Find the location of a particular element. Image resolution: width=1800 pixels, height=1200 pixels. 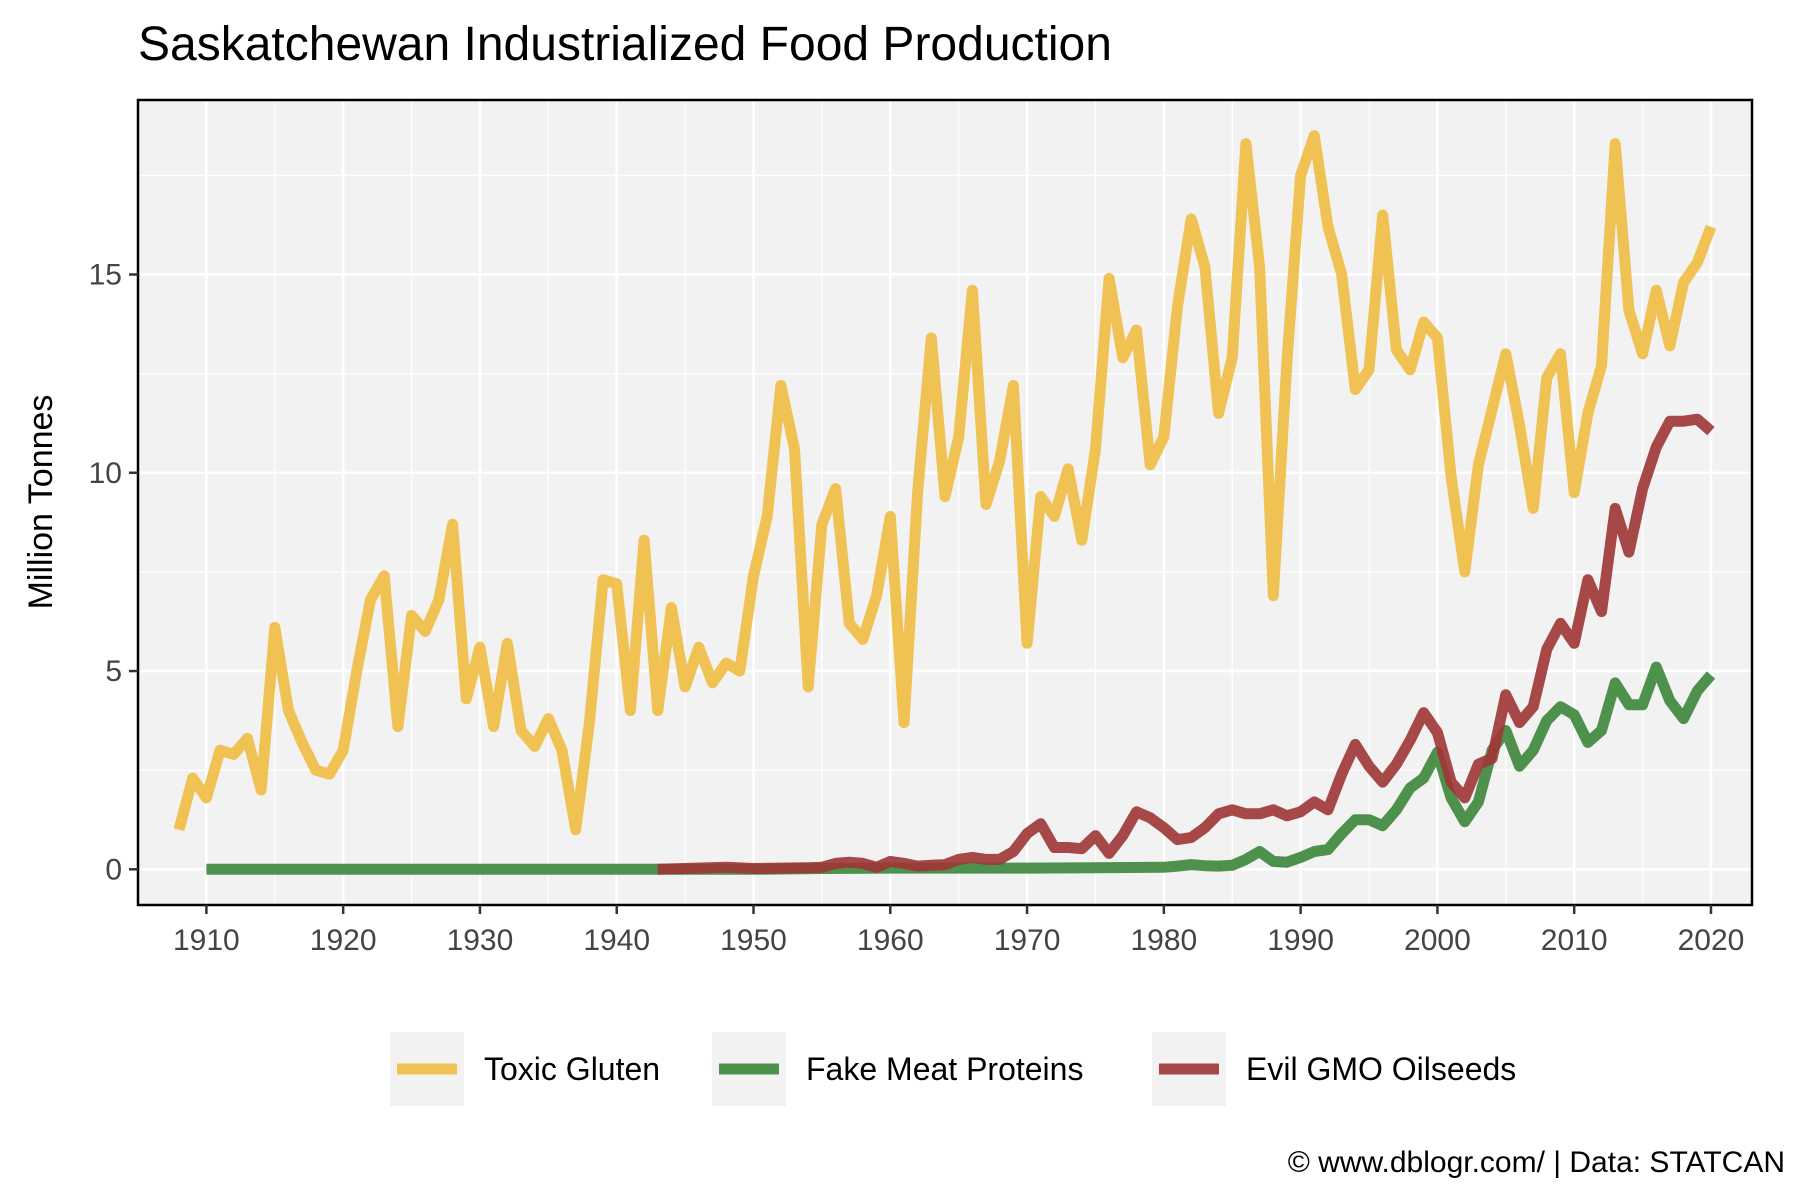

x-tick-label: 1970 is located at coordinates (1027, 940).